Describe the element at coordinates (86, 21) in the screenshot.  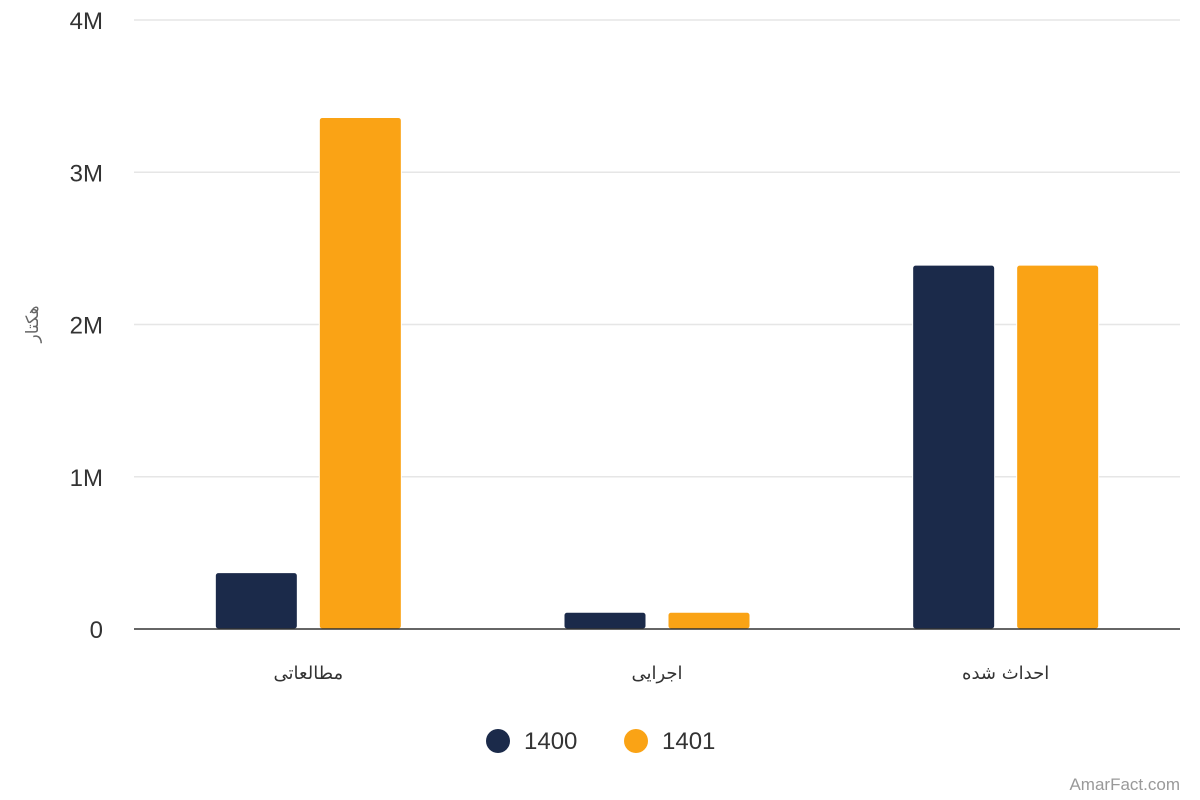
I see `y-tick-label: 4M` at that location.